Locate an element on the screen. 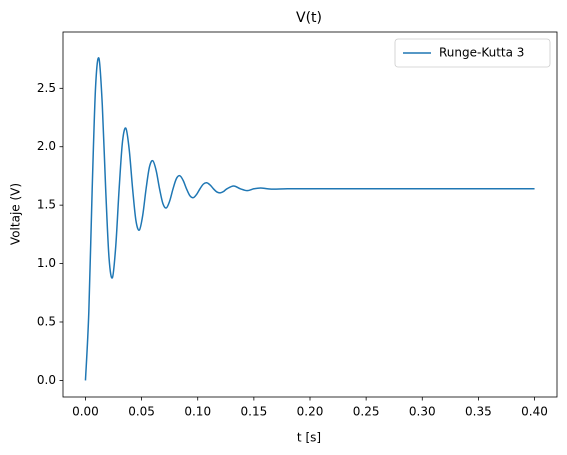  x-tick-label: 0.30 is located at coordinates (422, 412).